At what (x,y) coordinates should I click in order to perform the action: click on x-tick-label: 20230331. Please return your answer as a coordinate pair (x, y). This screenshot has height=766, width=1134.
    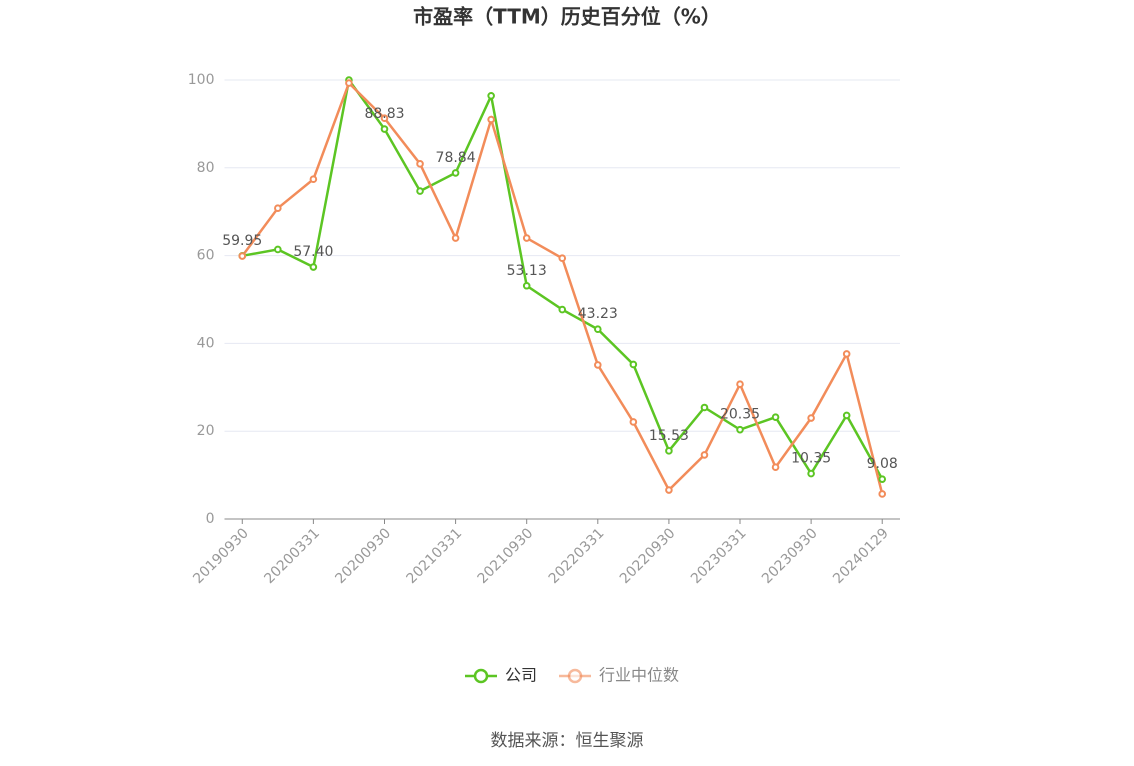
    Looking at the image, I should click on (719, 556).